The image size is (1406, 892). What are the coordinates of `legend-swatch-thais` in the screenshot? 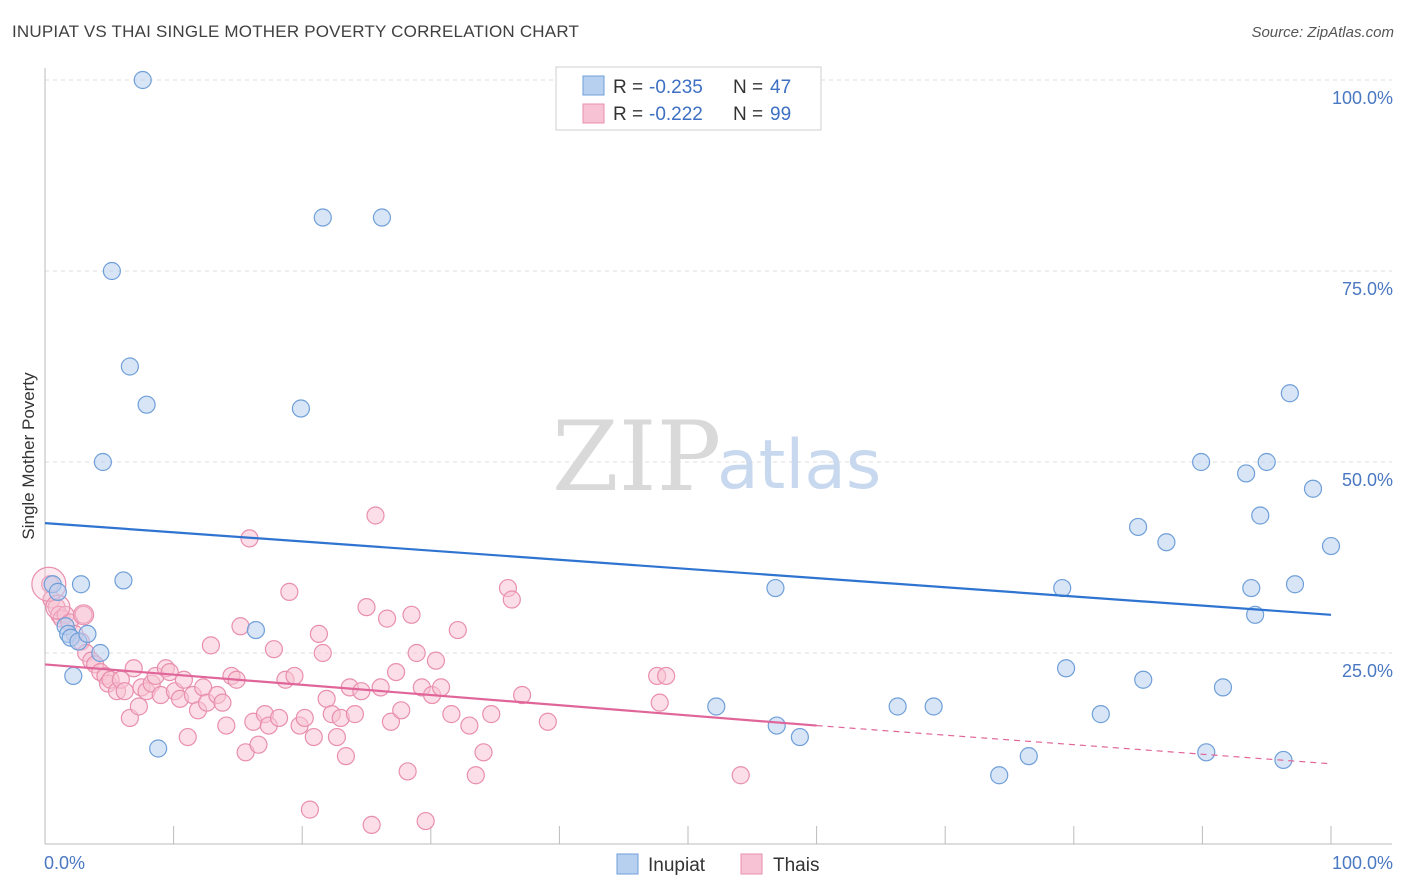 It's located at (593, 113).